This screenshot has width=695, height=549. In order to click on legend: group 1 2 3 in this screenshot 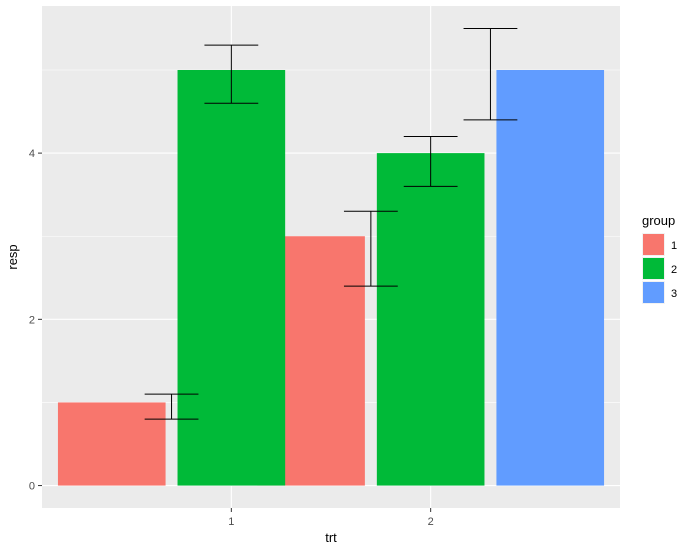, I will do `click(659, 258)`.